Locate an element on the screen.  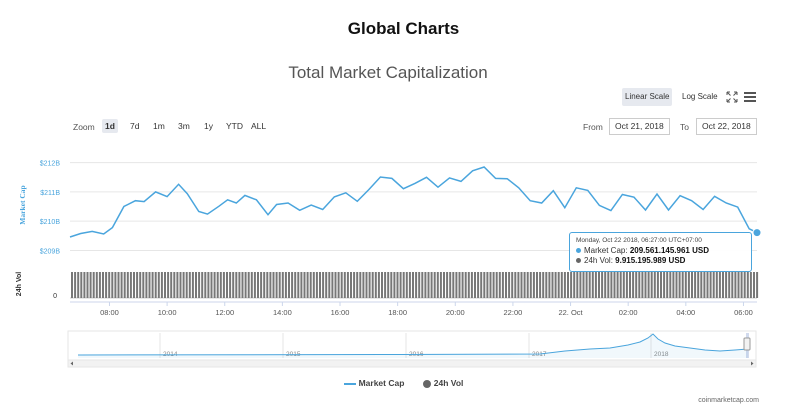
tooltip-header: Monday, Oct 22 2018, 06:27:00 UTC+07:00 is located at coordinates (639, 240).